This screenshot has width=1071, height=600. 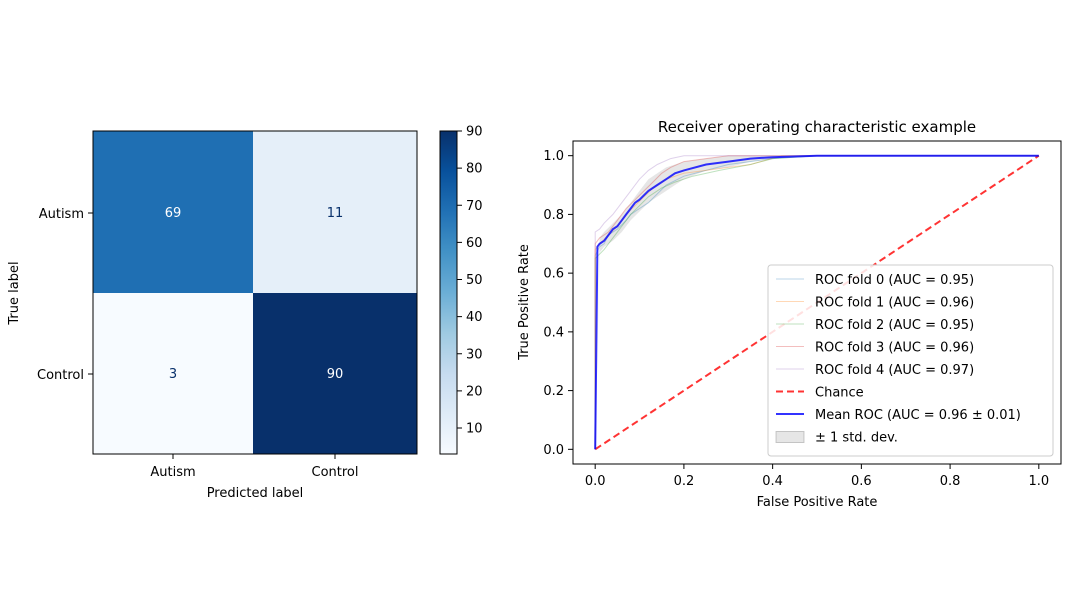 I want to click on colorbar-tick-label: 90, so click(x=474, y=132).